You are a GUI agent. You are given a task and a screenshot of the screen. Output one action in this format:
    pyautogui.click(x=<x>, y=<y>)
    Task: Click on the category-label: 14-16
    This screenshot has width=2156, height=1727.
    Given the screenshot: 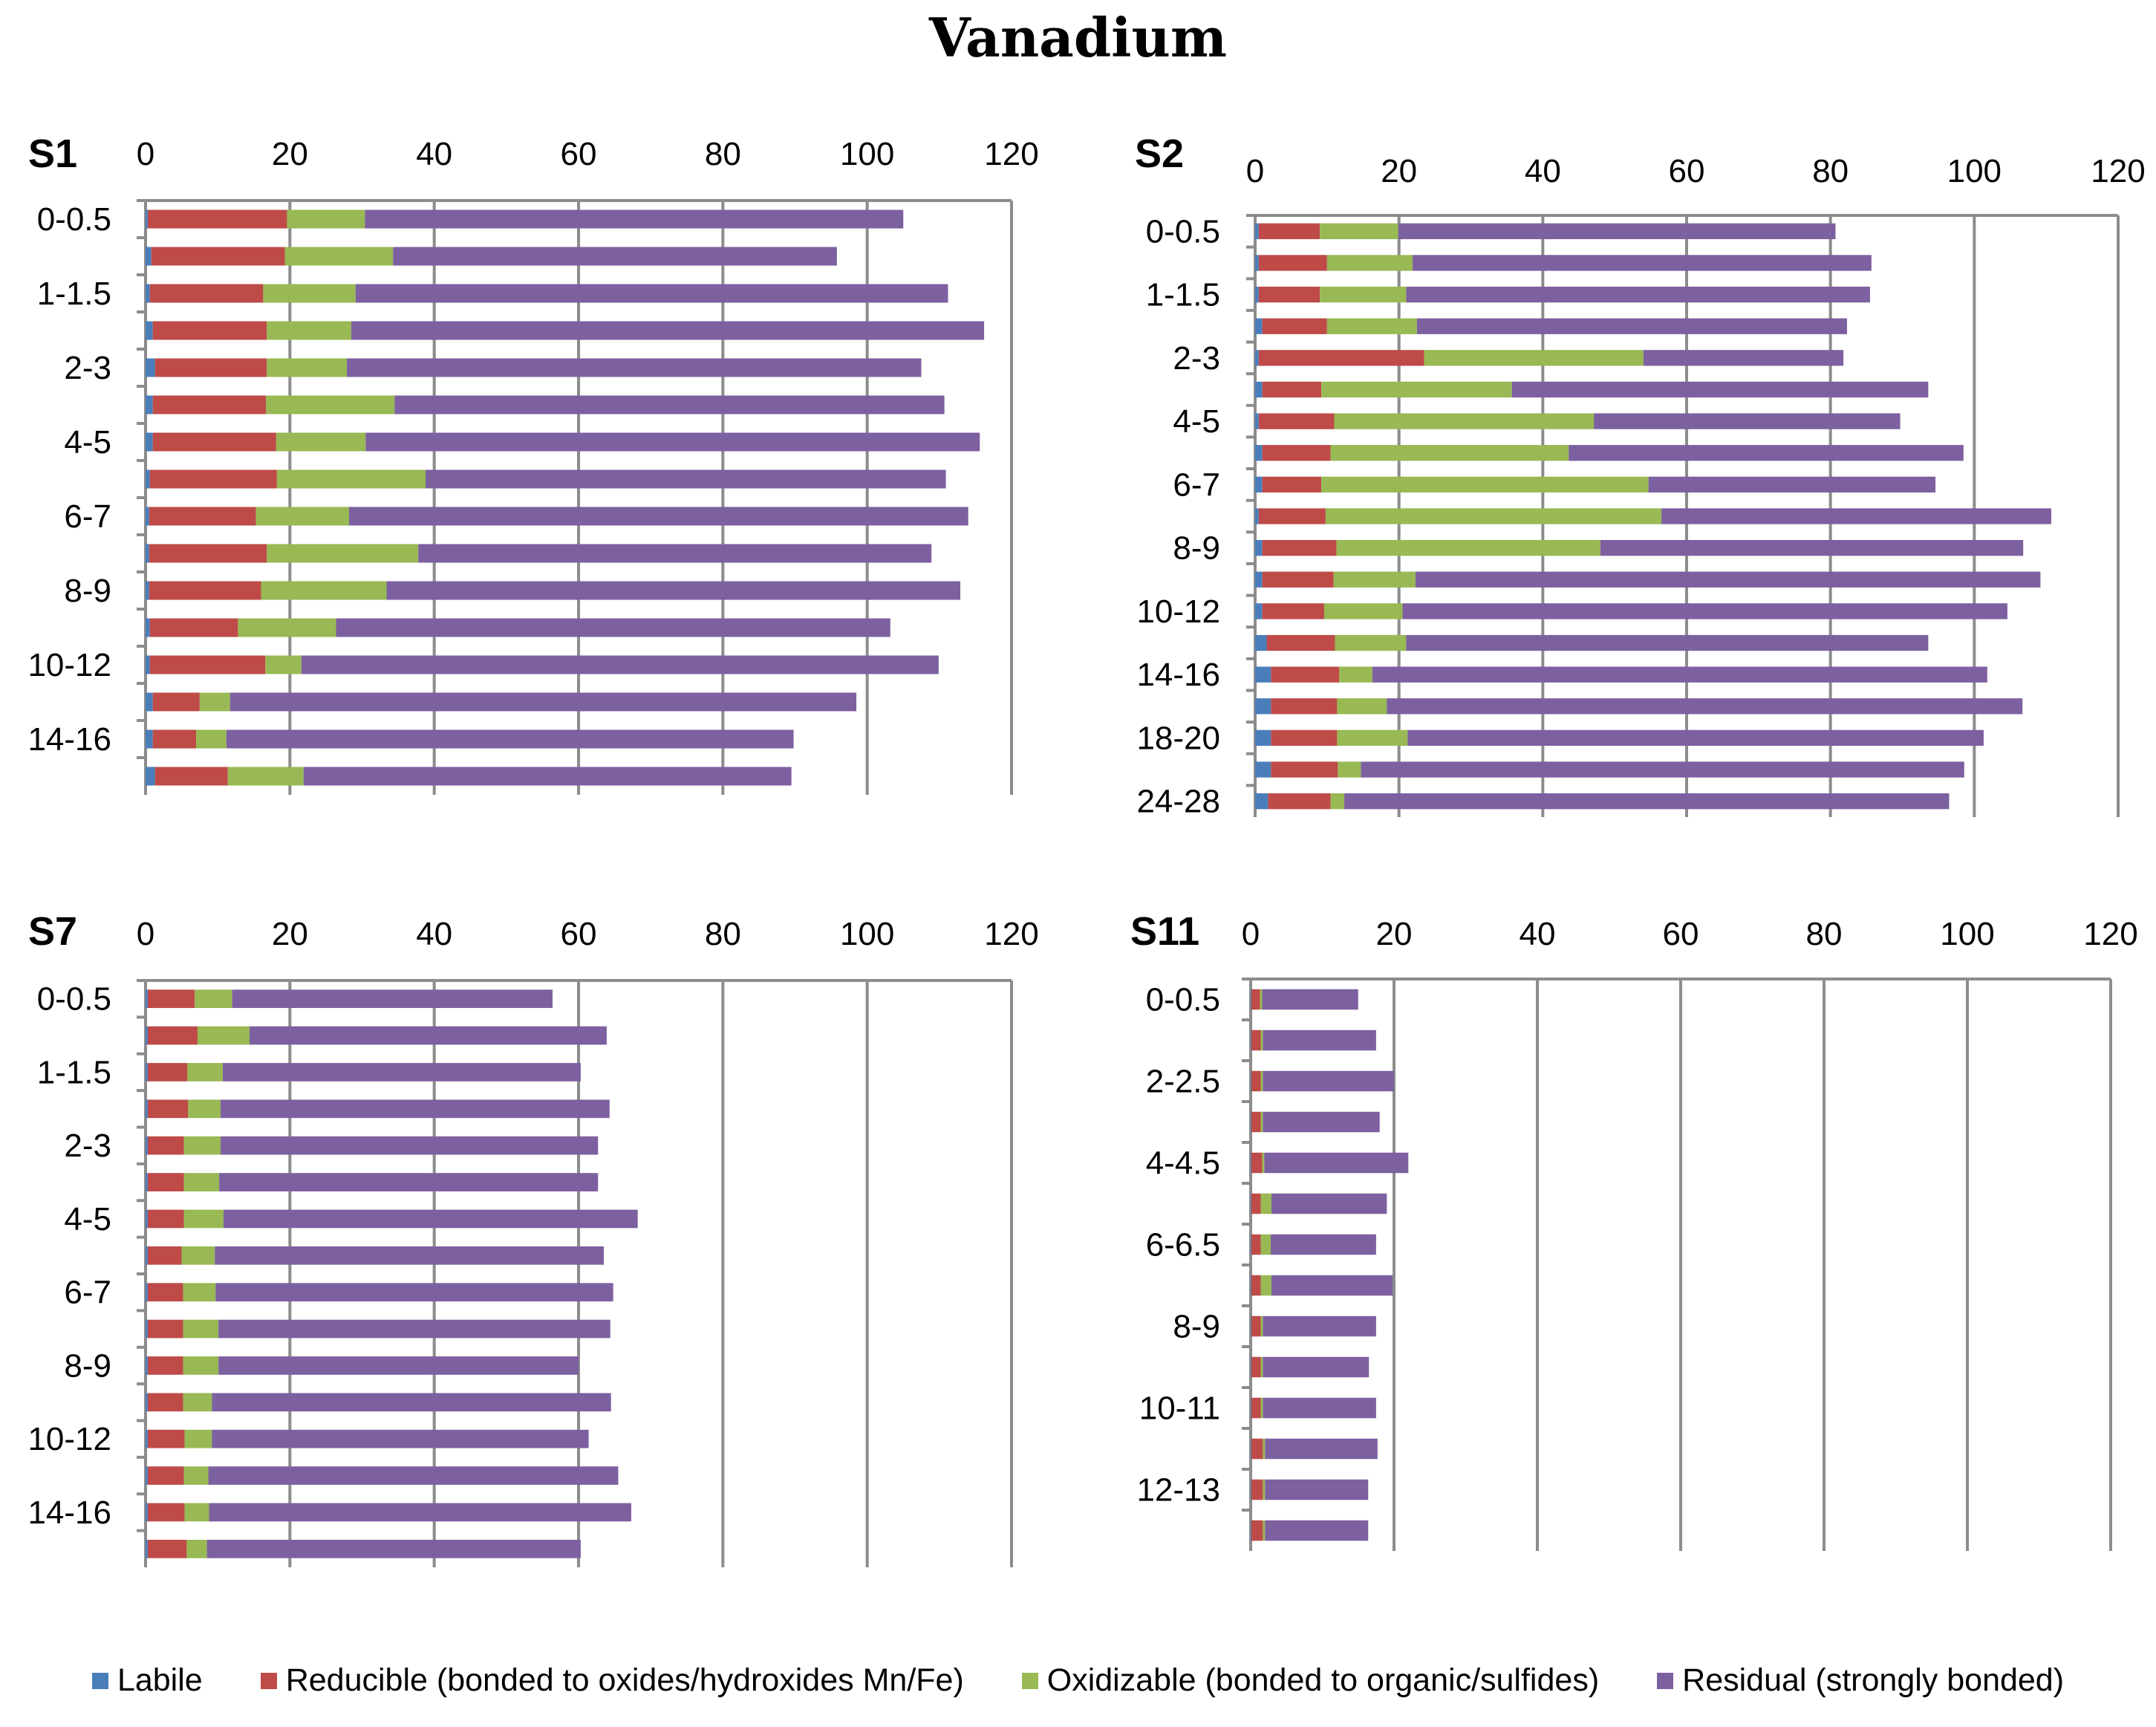 What is the action you would take?
    pyautogui.click(x=69, y=1513)
    